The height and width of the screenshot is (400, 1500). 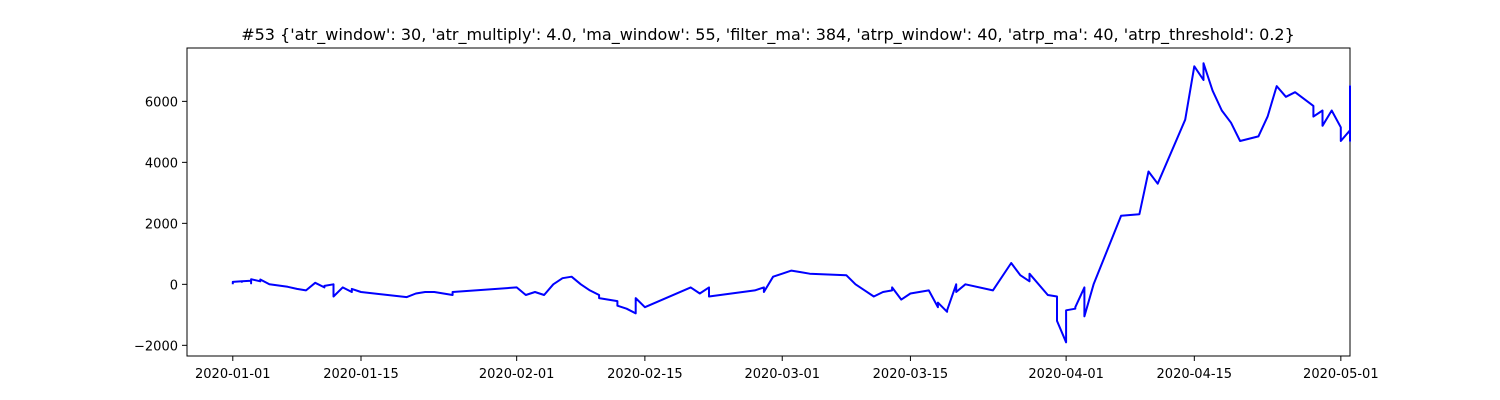 What do you see at coordinates (174, 285) in the screenshot?
I see `y-tick-label: 0` at bounding box center [174, 285].